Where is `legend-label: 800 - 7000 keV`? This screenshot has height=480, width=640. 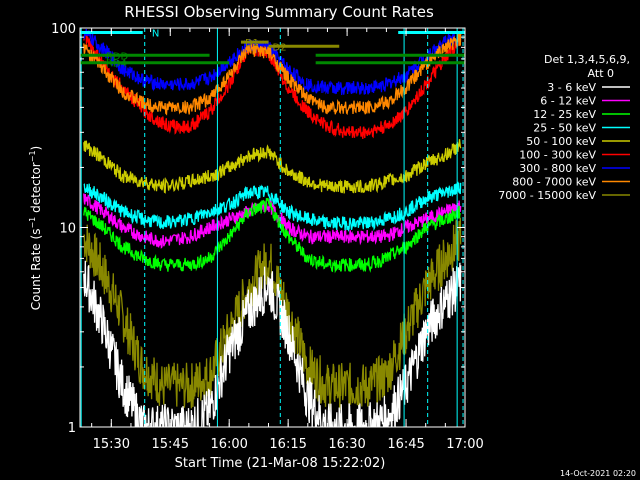
legend-label: 800 - 7000 keV is located at coordinates (554, 182).